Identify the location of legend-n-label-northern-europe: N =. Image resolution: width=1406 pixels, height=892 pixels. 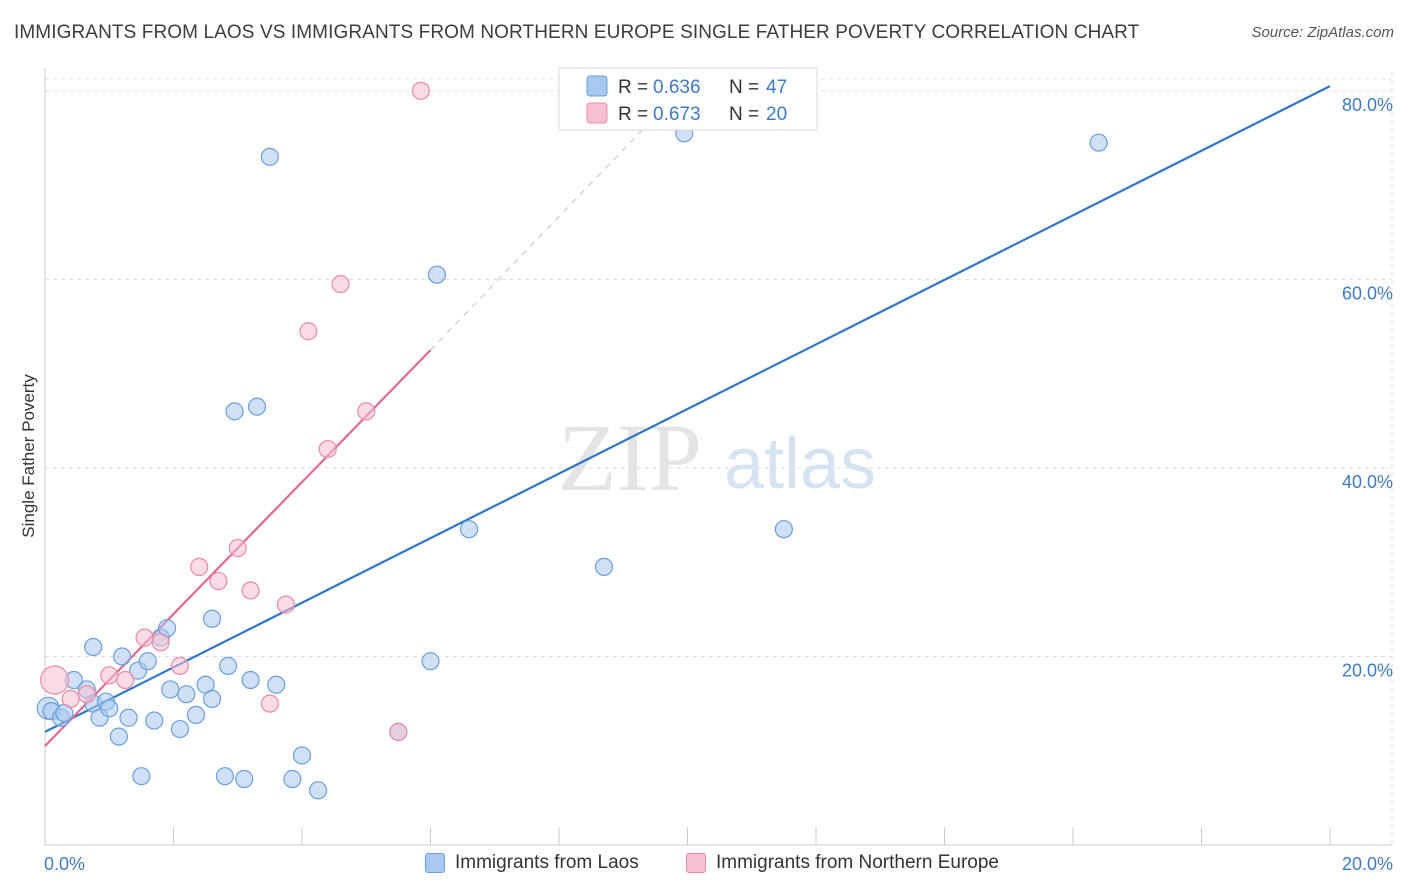
(744, 114).